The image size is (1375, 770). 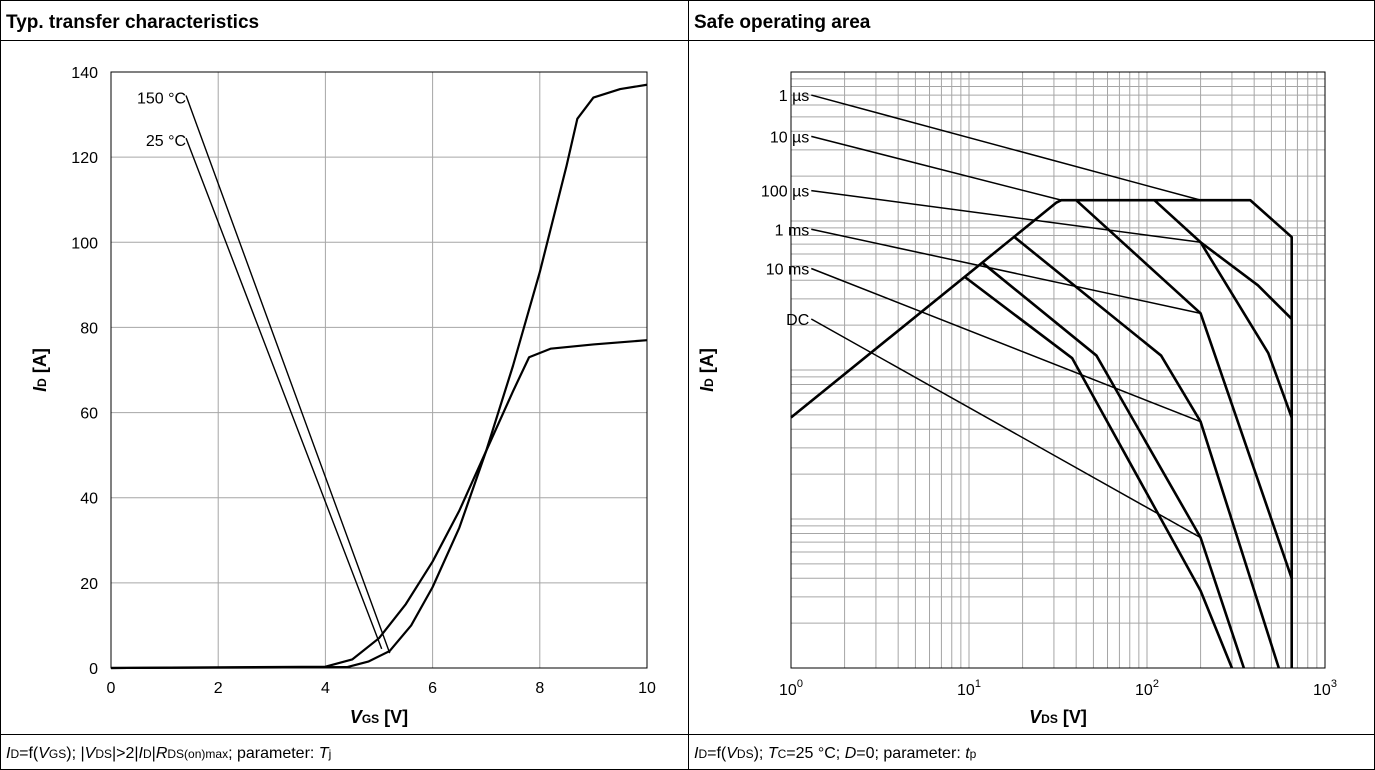 I want to click on right-y-tick-label: 102, so click(x=757, y=2).